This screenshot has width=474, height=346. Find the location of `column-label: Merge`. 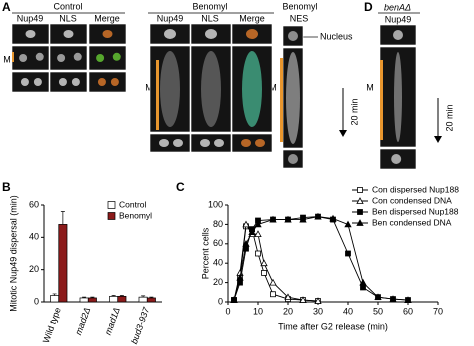

column-label: Merge is located at coordinates (107, 18).